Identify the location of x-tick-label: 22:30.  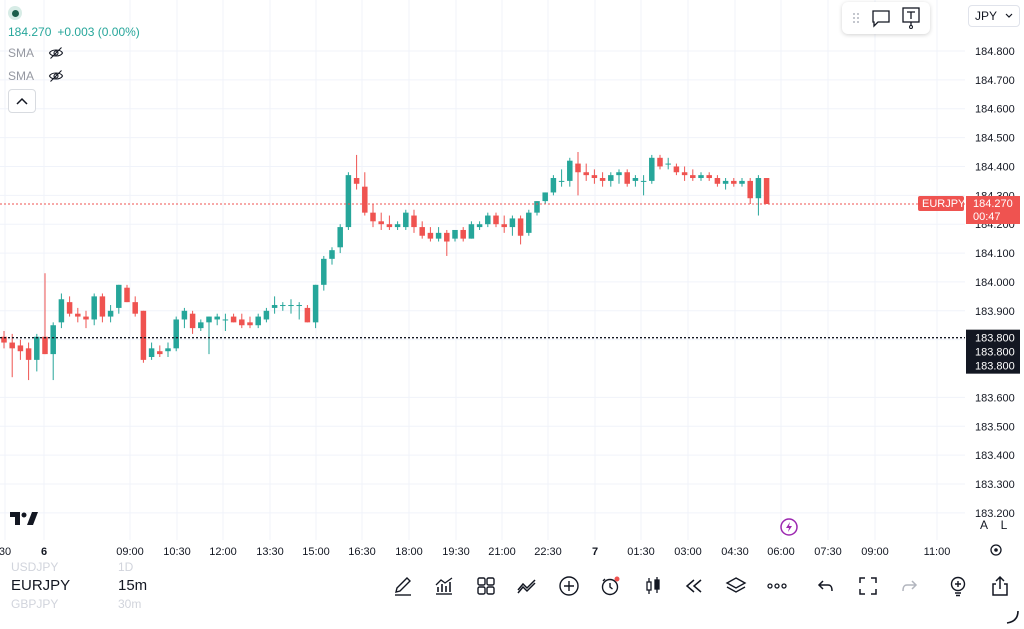
(548, 552).